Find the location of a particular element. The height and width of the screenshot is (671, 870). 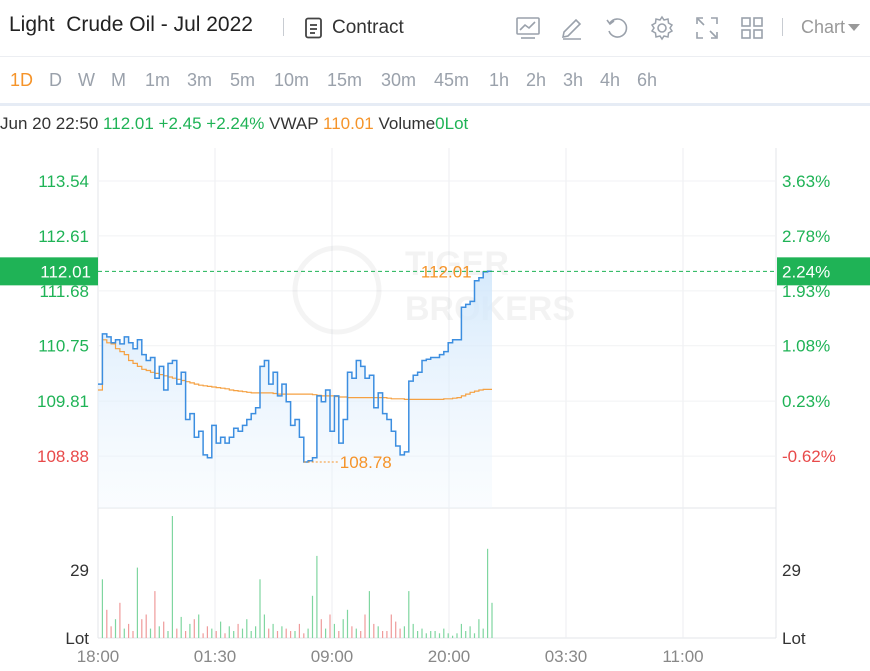

contract-label: Contract is located at coordinates (368, 27).